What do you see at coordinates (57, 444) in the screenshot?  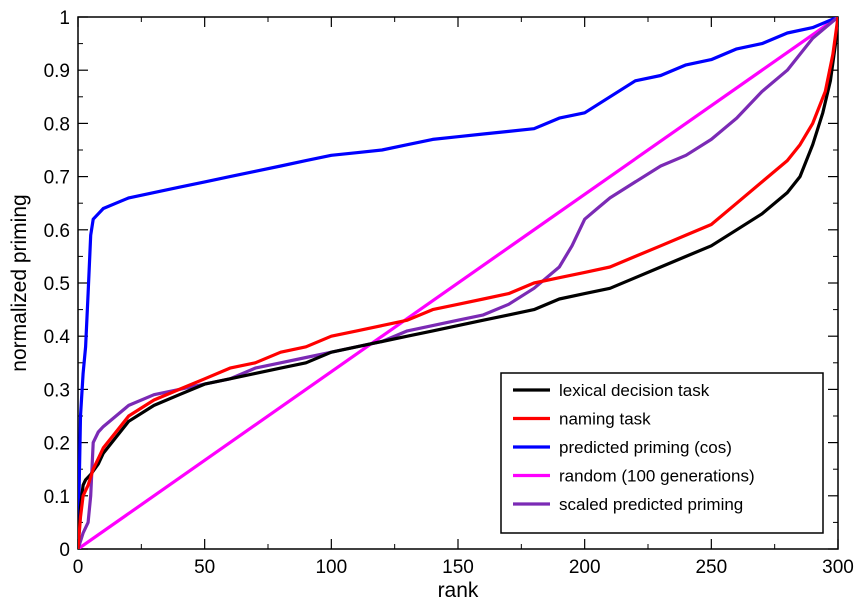 I see `y-tick-label: 0.2` at bounding box center [57, 444].